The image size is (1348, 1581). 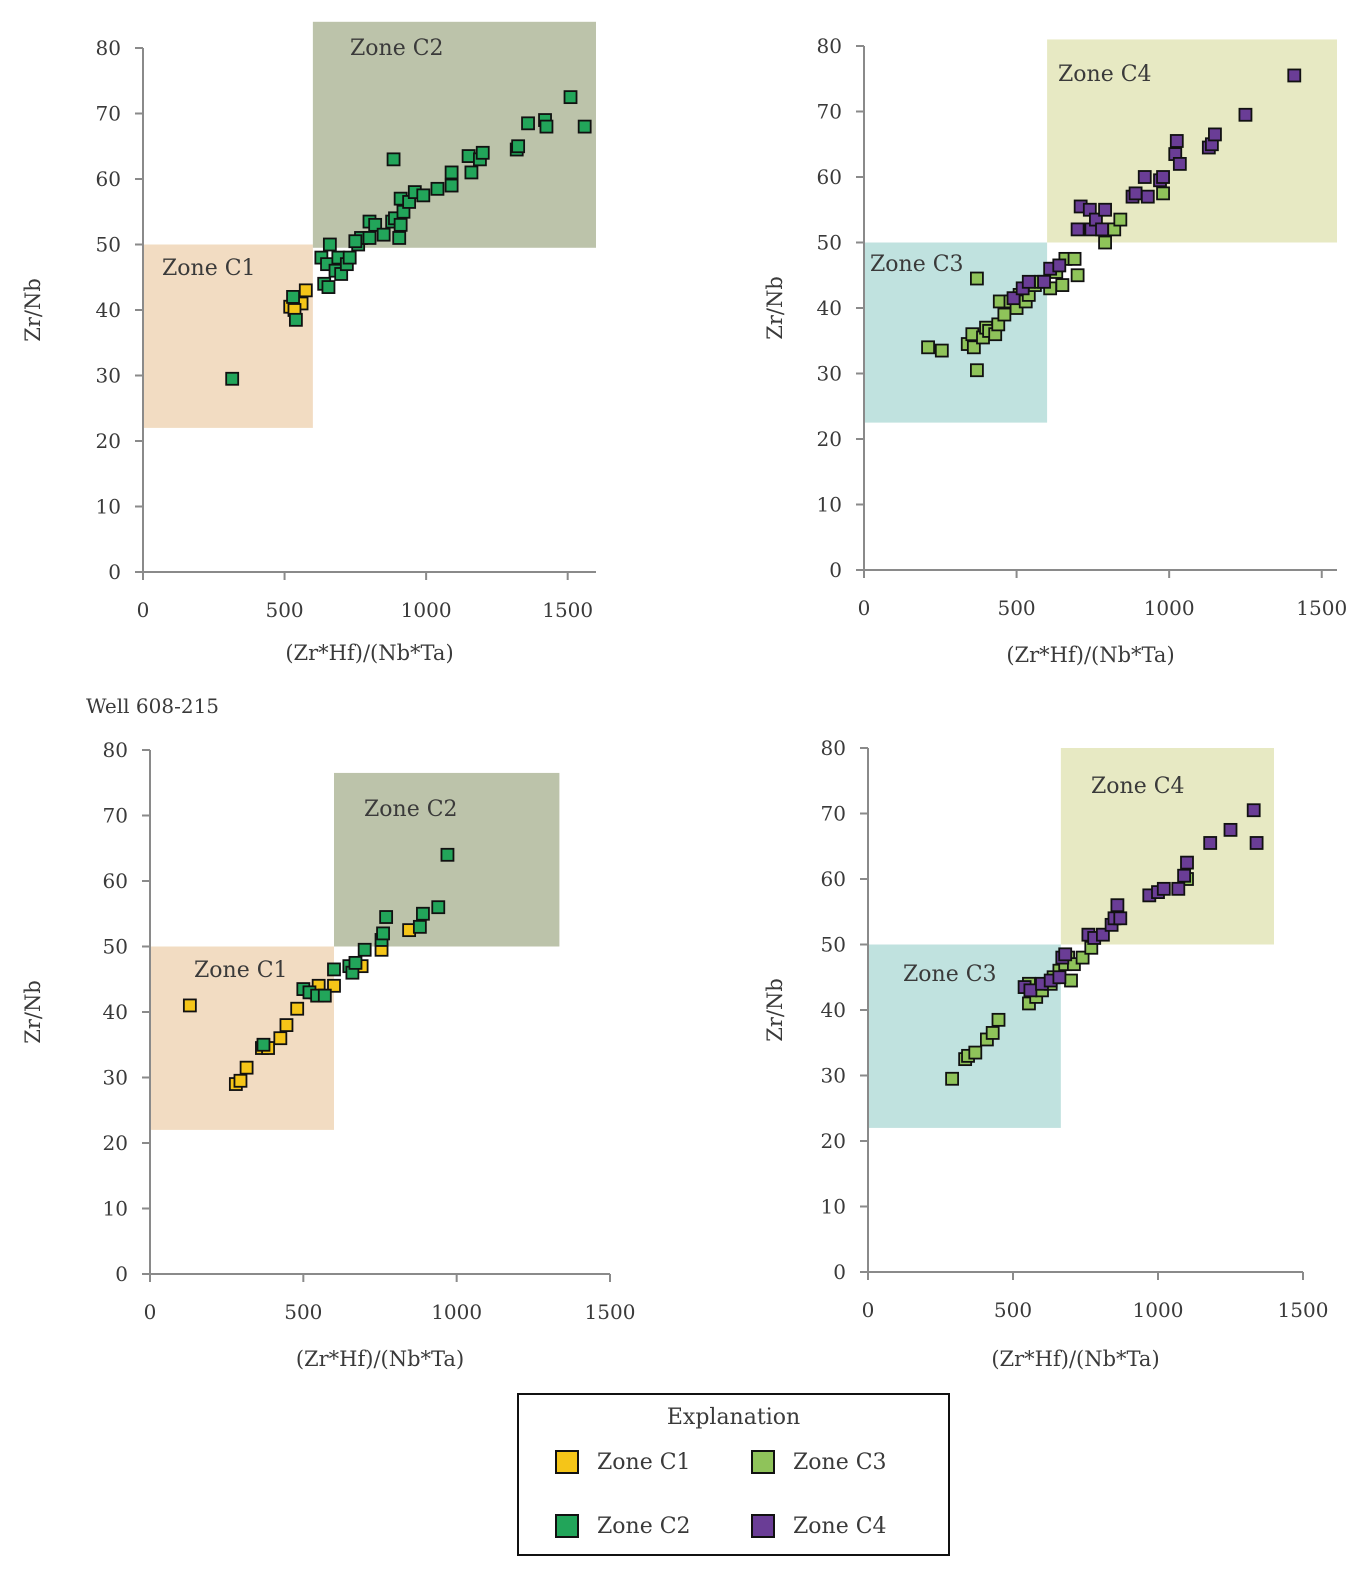 I want to click on series-zone-c2, so click(x=408, y=238).